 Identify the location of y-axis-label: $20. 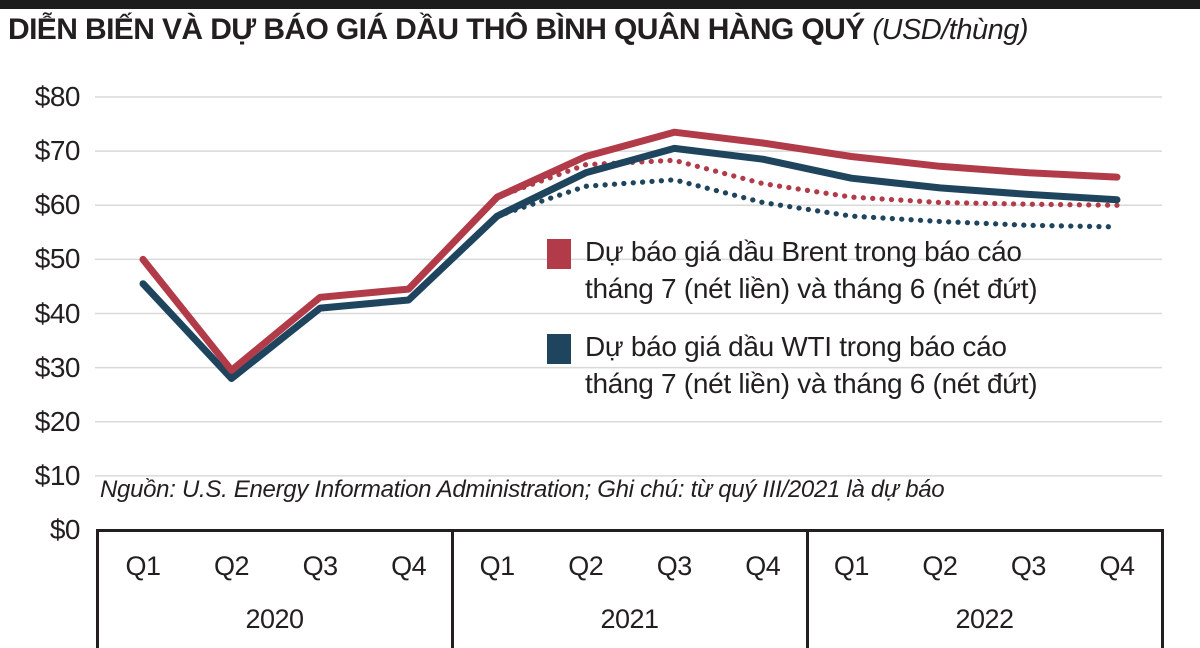
(57, 421).